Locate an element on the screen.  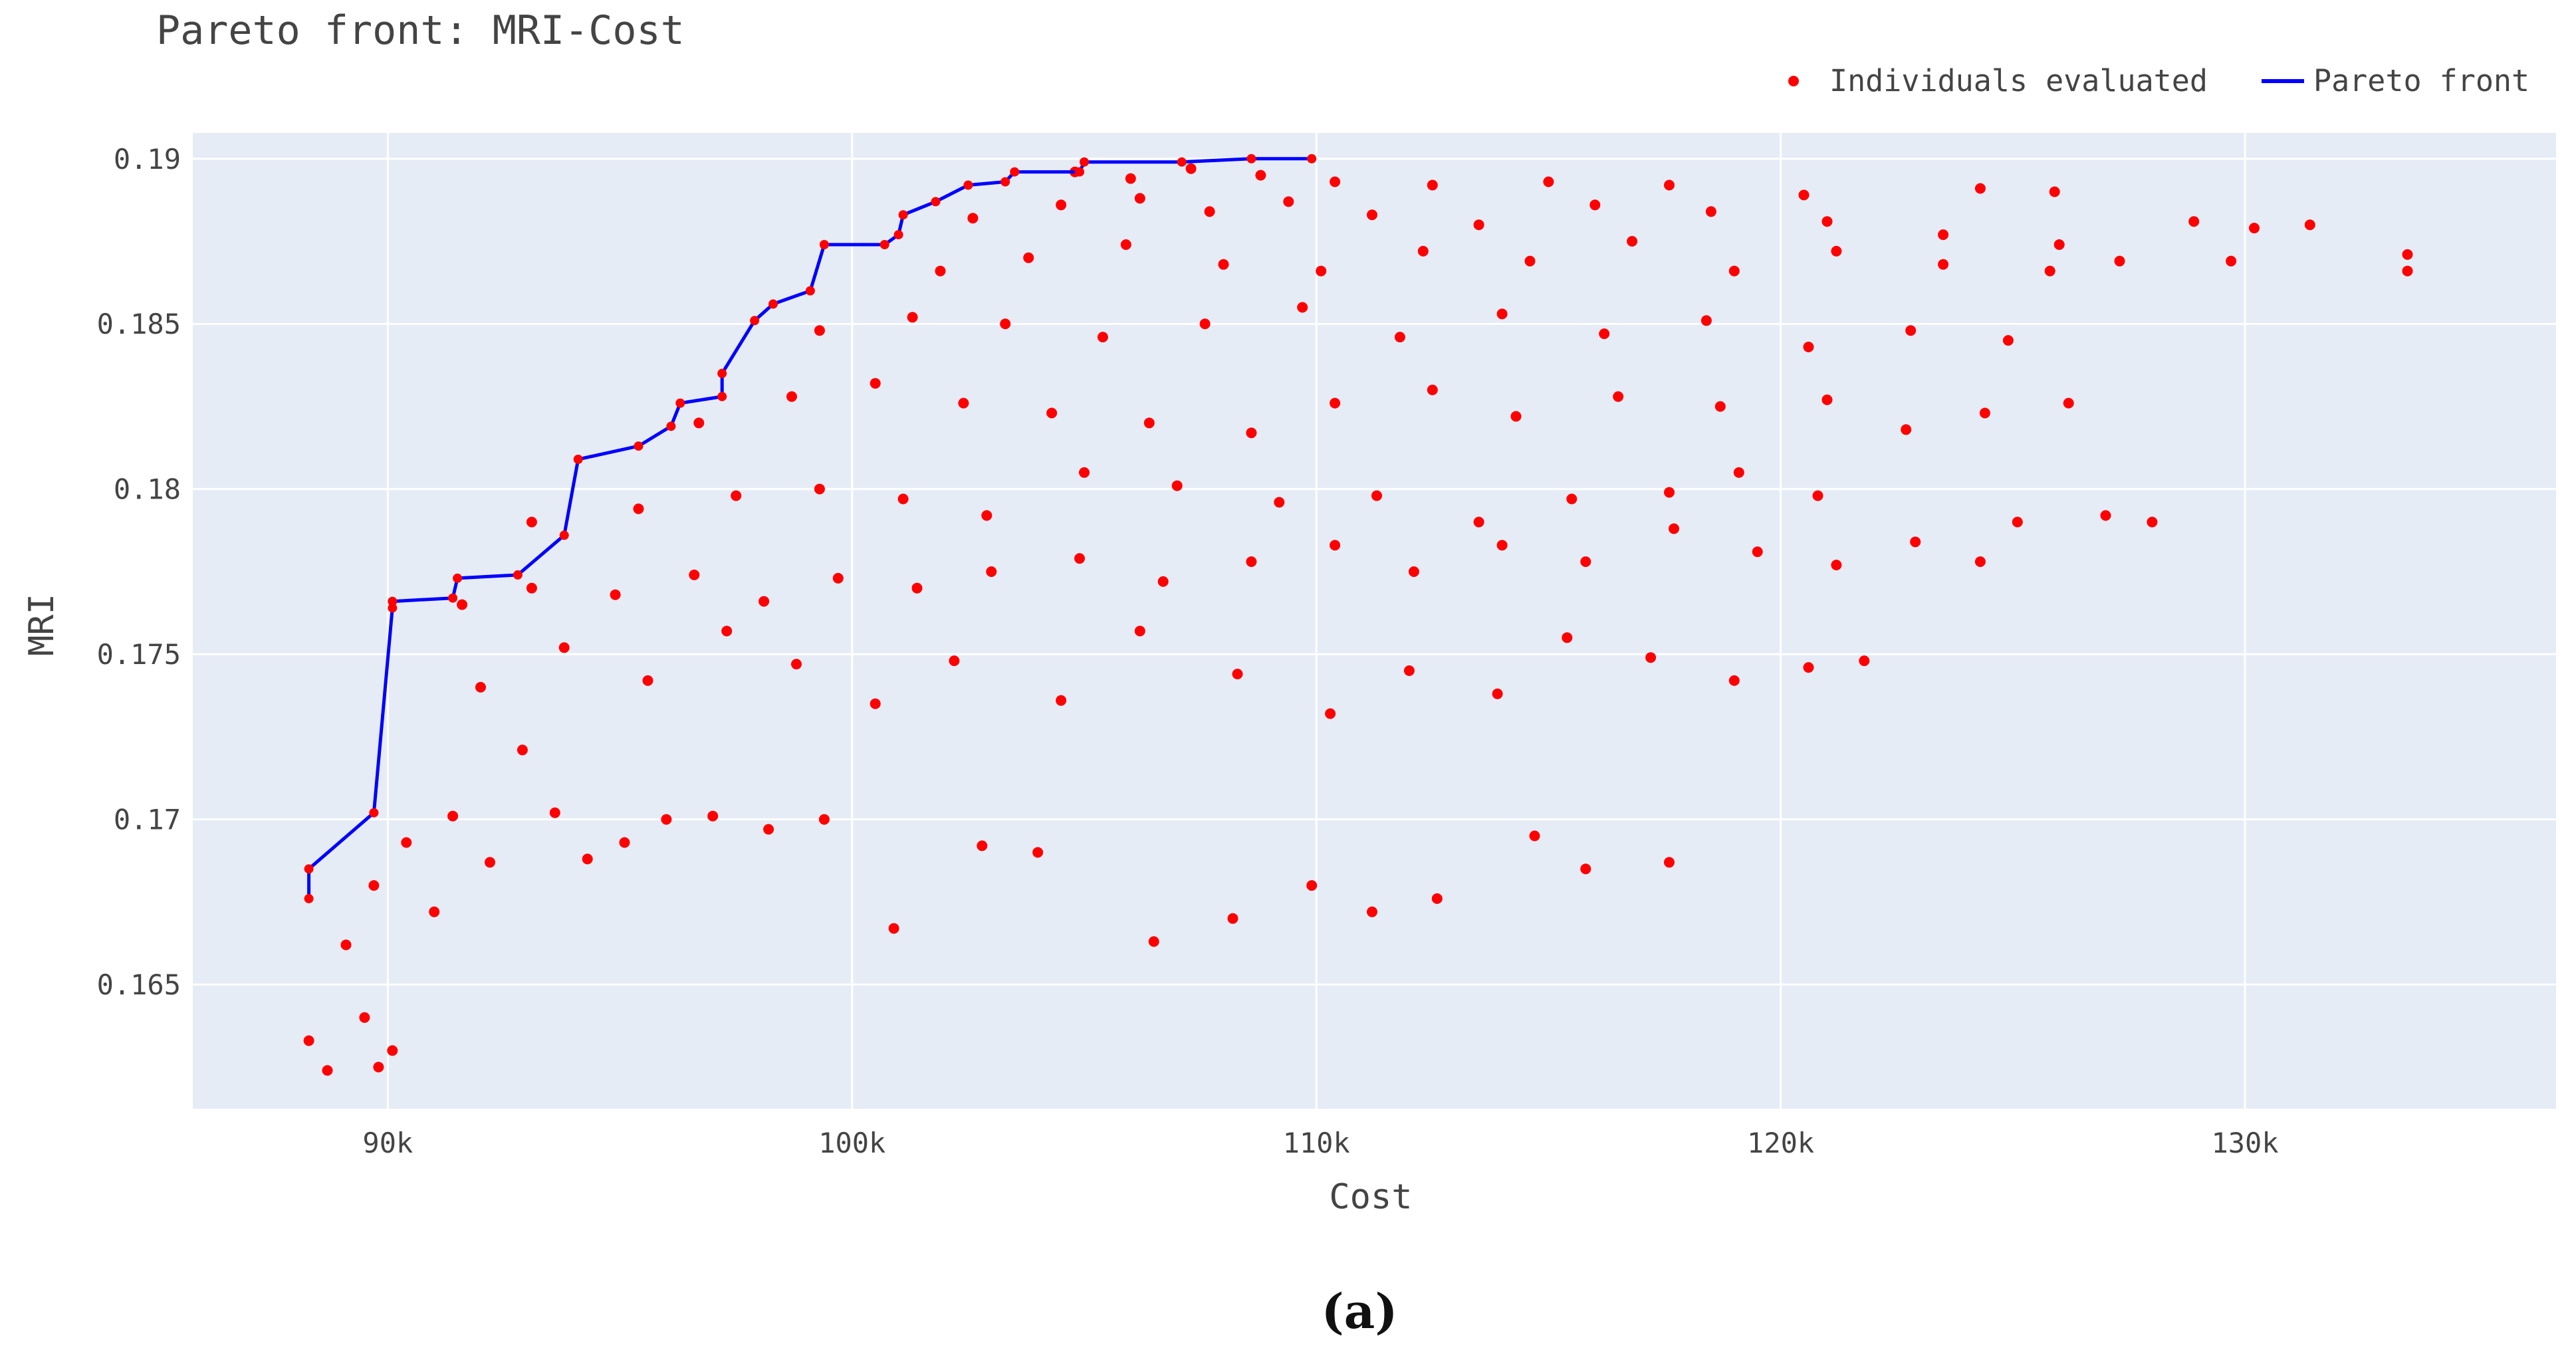
chart-title: Pareto front: MRI-Cost is located at coordinates (420, 31).